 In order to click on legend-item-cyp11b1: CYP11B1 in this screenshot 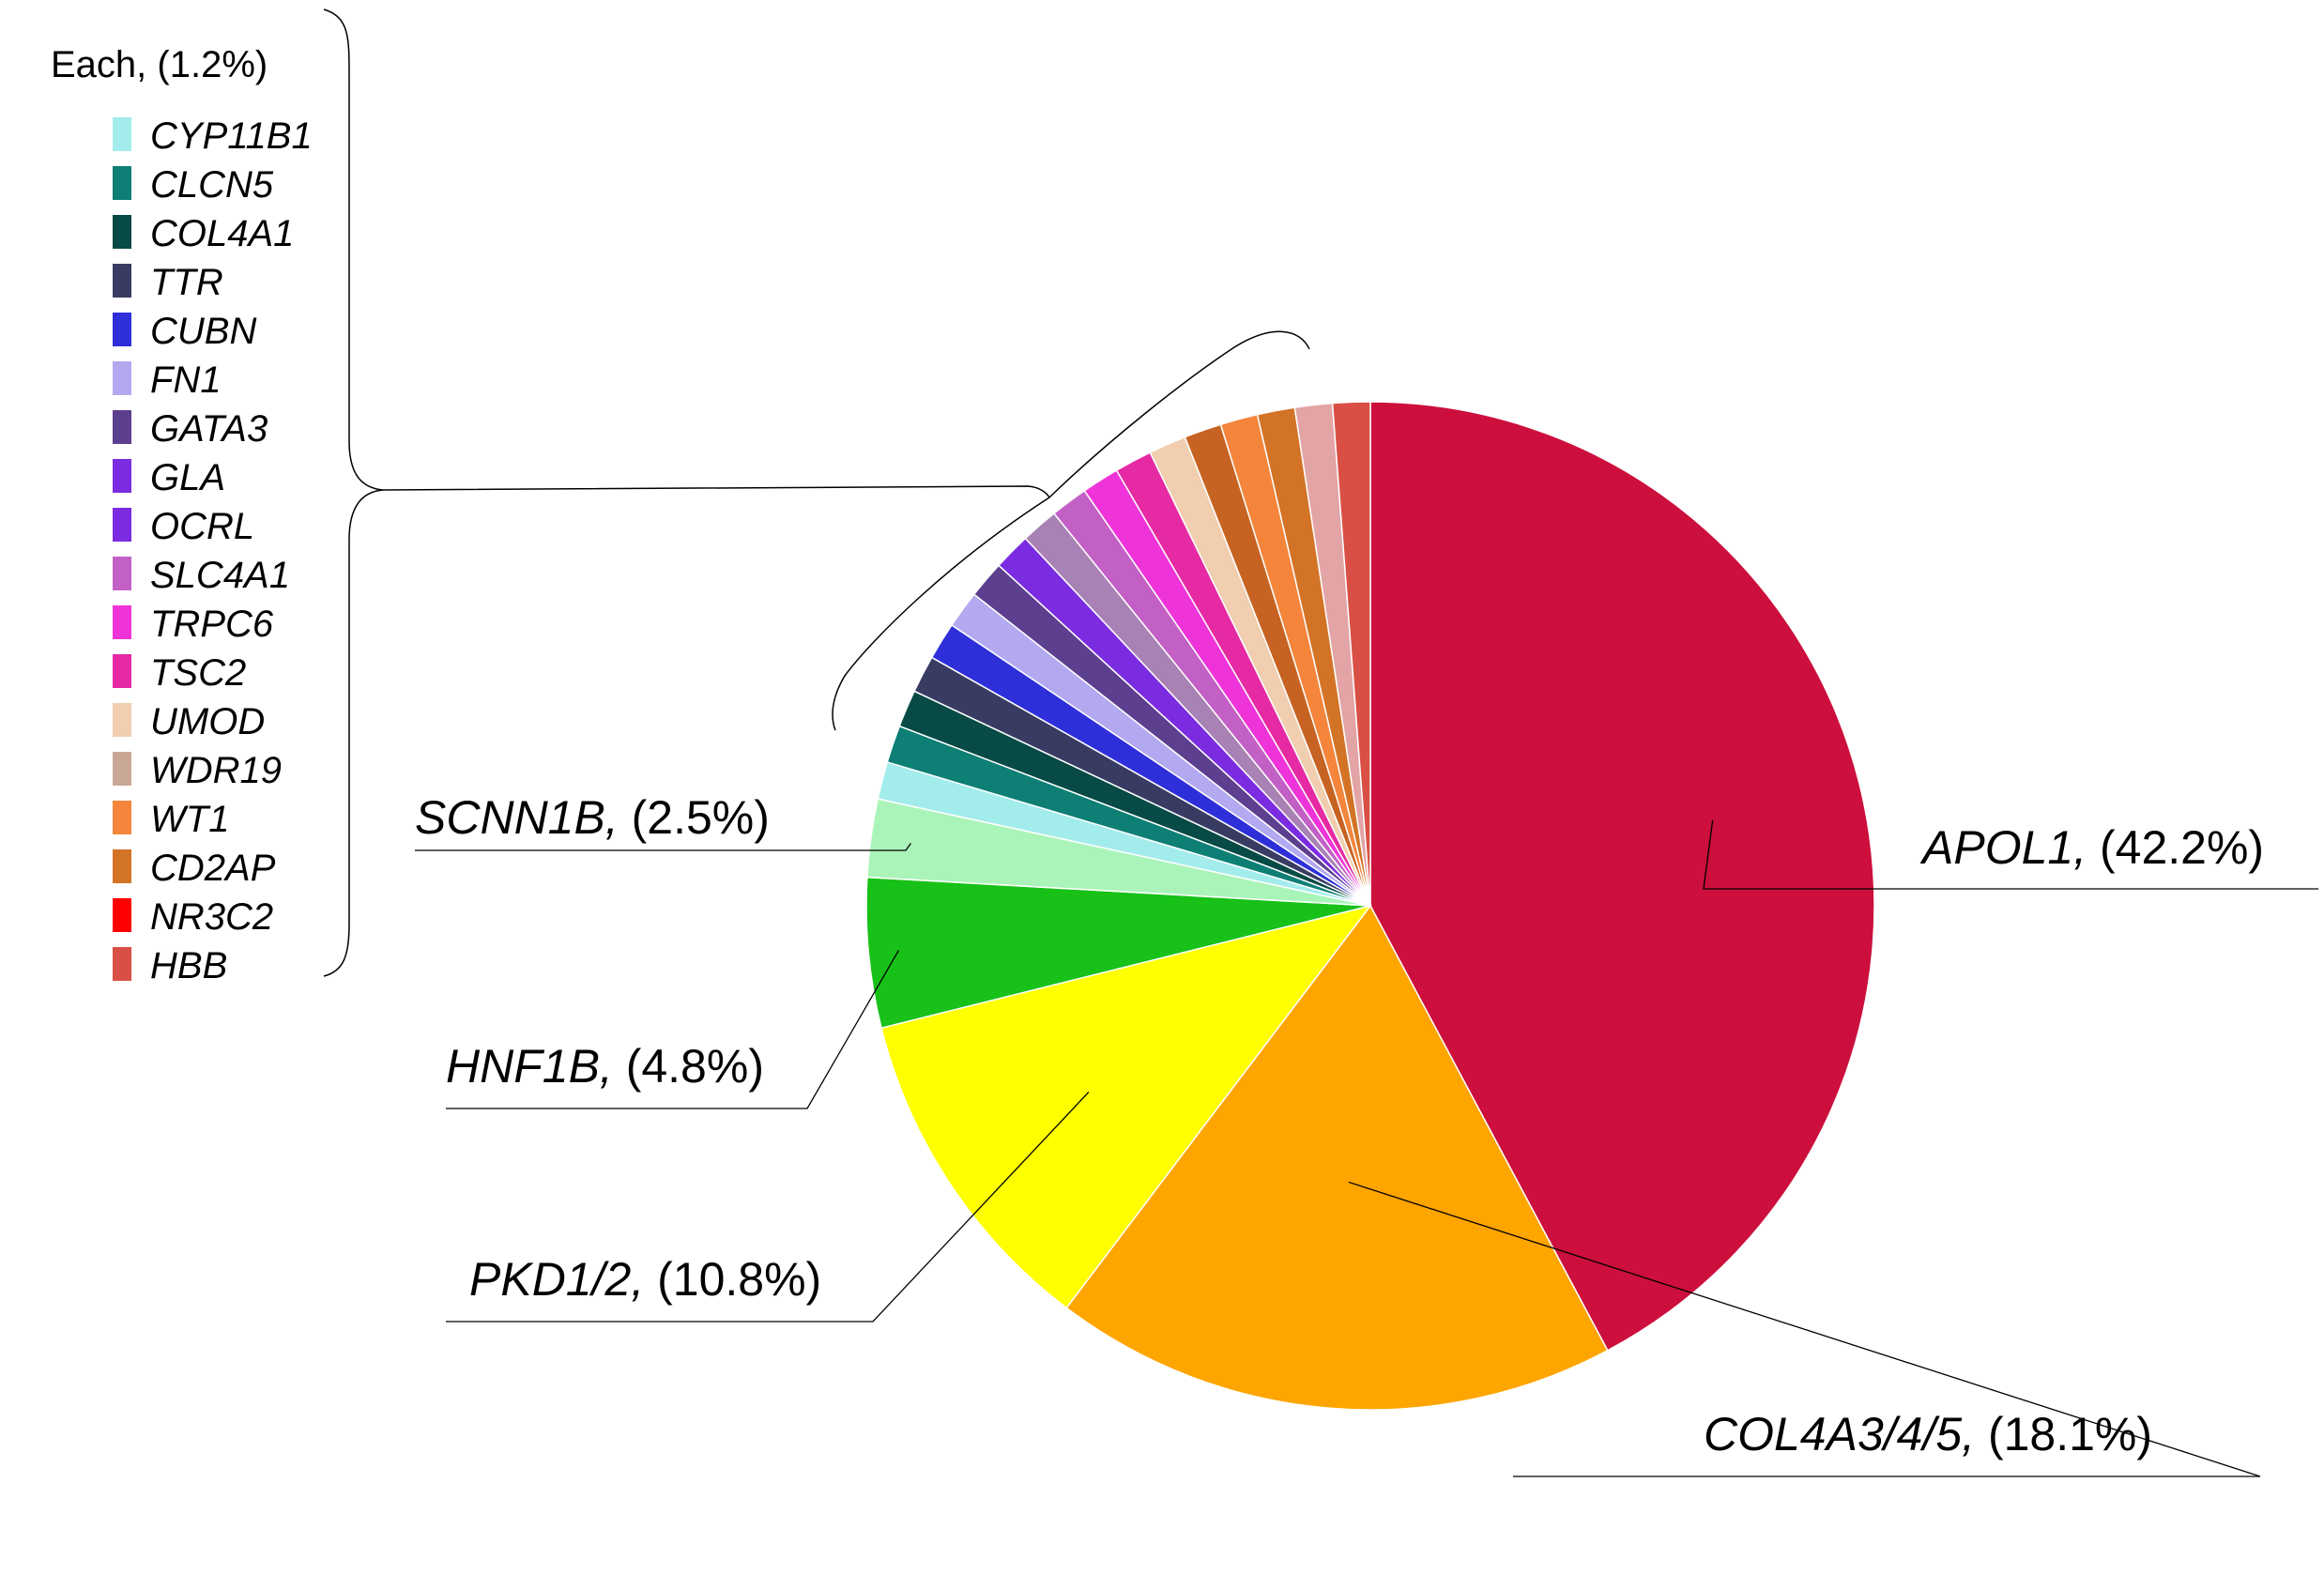, I will do `click(213, 136)`.